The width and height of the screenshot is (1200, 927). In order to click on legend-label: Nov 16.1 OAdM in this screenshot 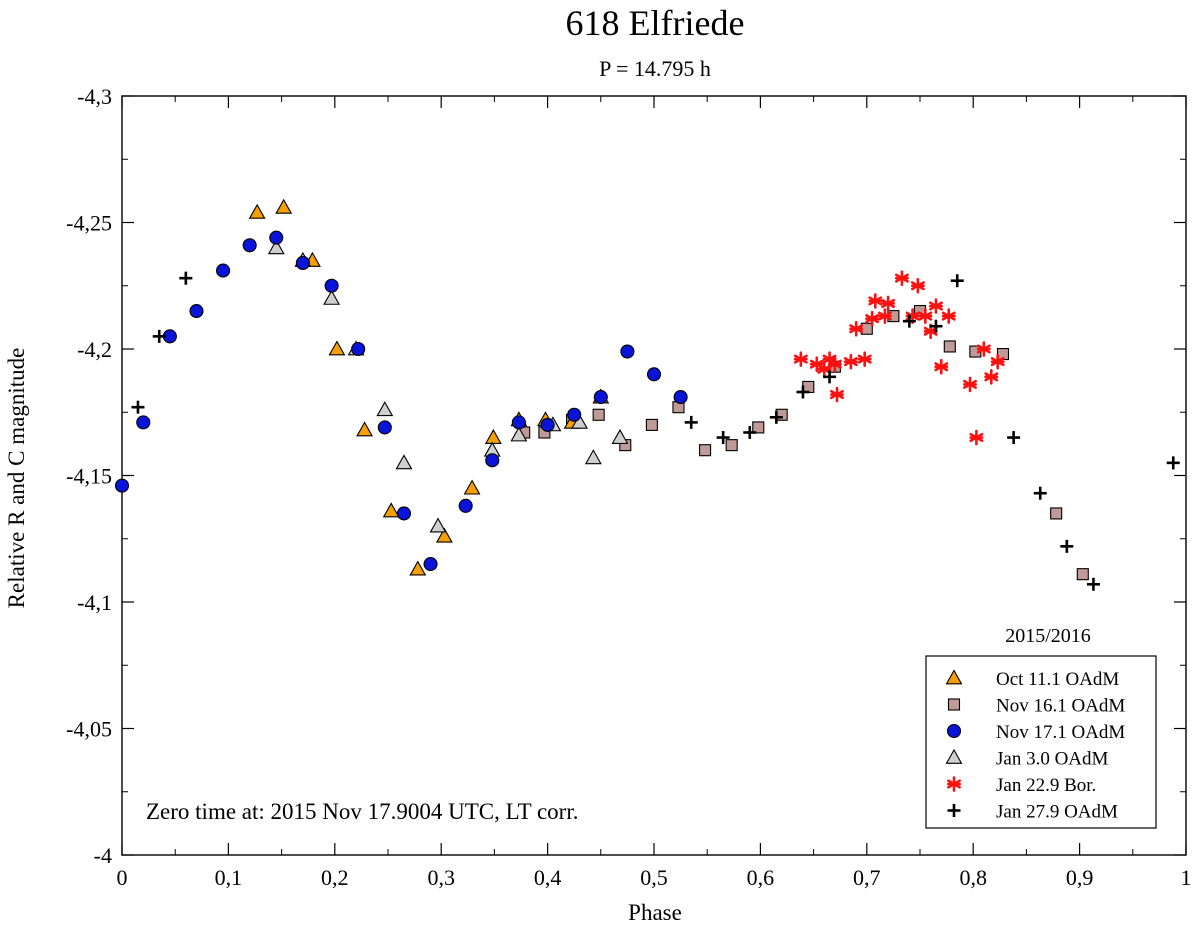, I will do `click(1060, 706)`.